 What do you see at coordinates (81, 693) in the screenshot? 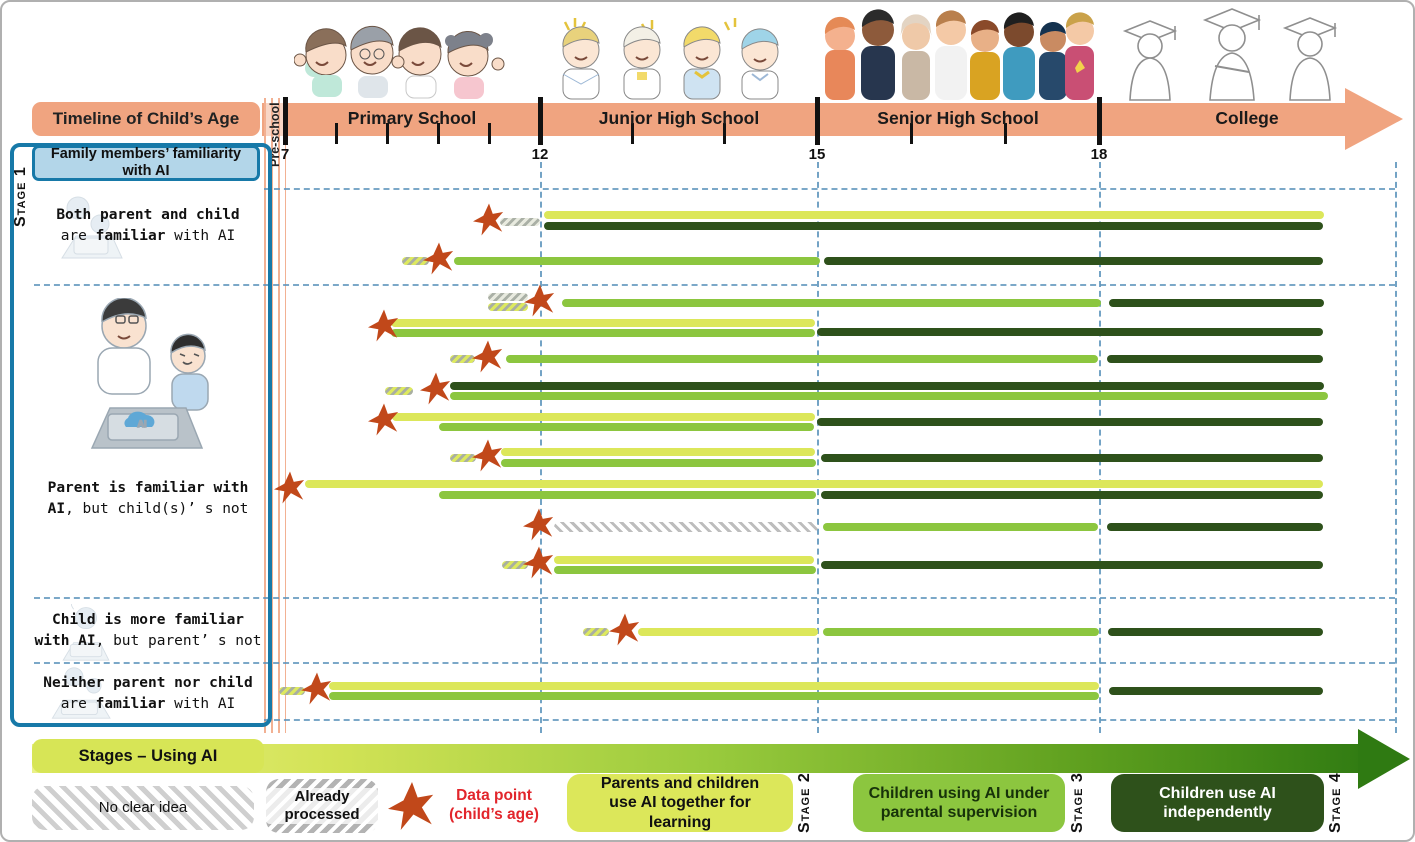
I see `family-laptop-icon` at bounding box center [81, 693].